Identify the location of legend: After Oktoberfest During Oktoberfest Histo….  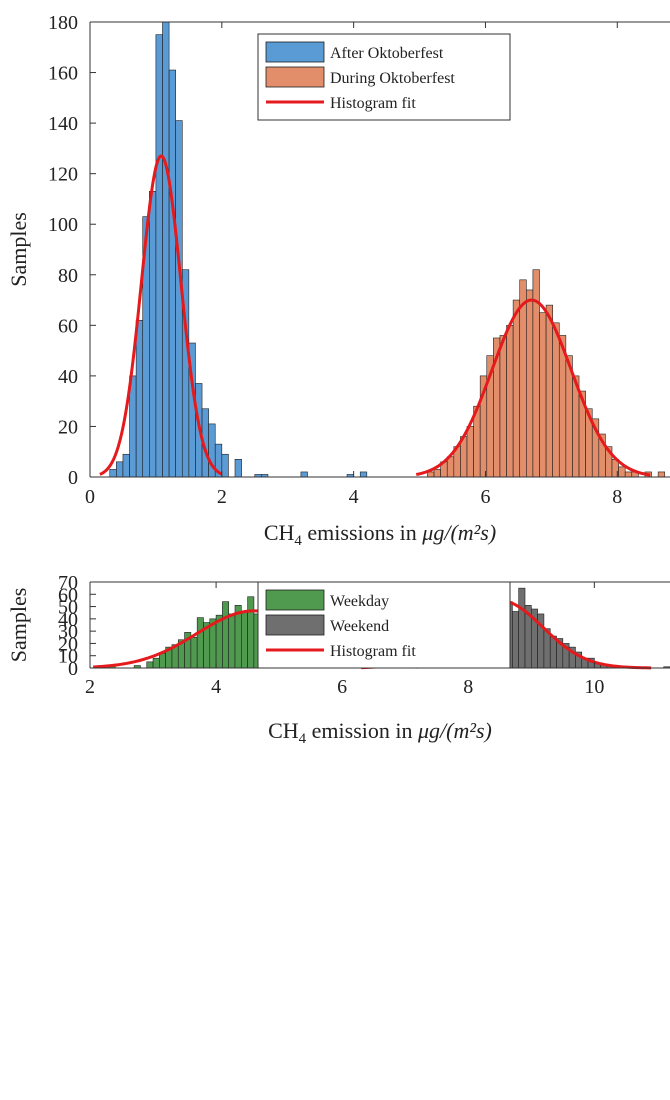
(384, 77).